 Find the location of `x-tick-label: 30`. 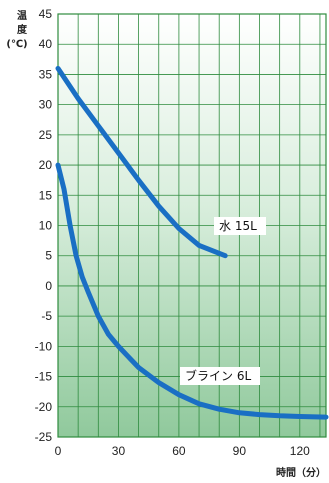

x-tick-label: 30 is located at coordinates (119, 451).